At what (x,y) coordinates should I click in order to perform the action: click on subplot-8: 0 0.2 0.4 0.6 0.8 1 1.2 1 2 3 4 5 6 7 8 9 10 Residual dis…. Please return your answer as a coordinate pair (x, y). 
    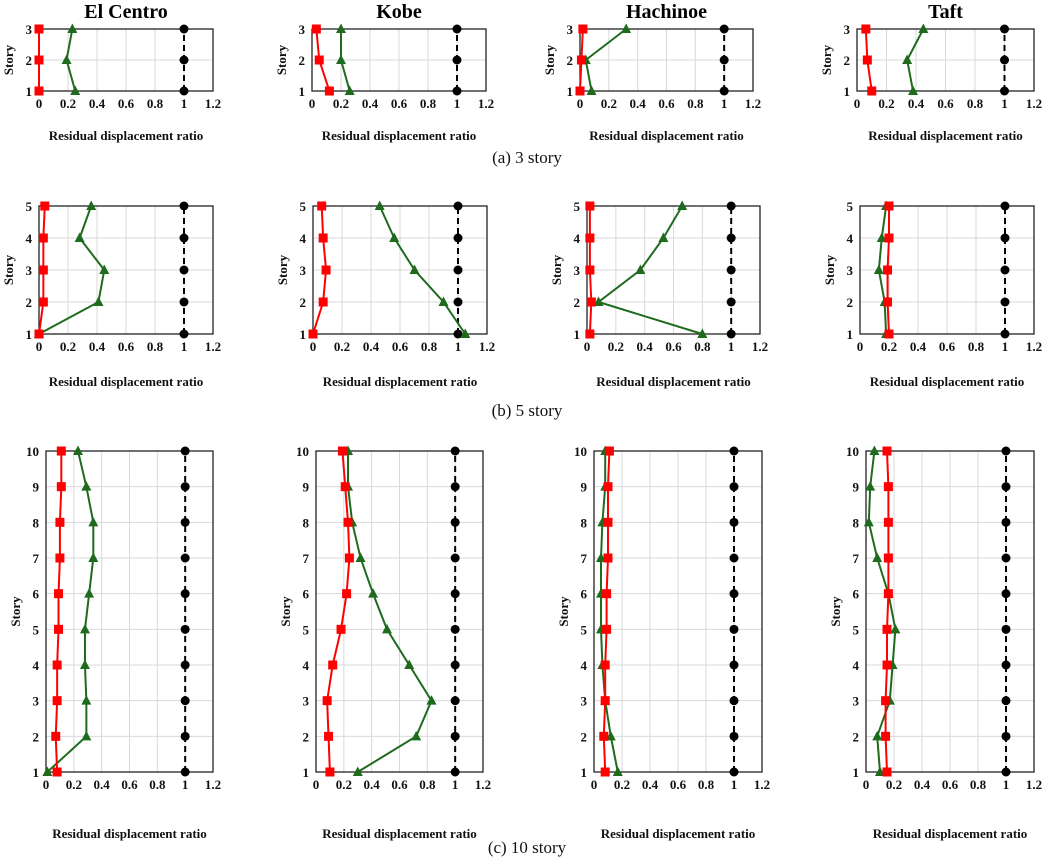
    Looking at the image, I should click on (114, 642).